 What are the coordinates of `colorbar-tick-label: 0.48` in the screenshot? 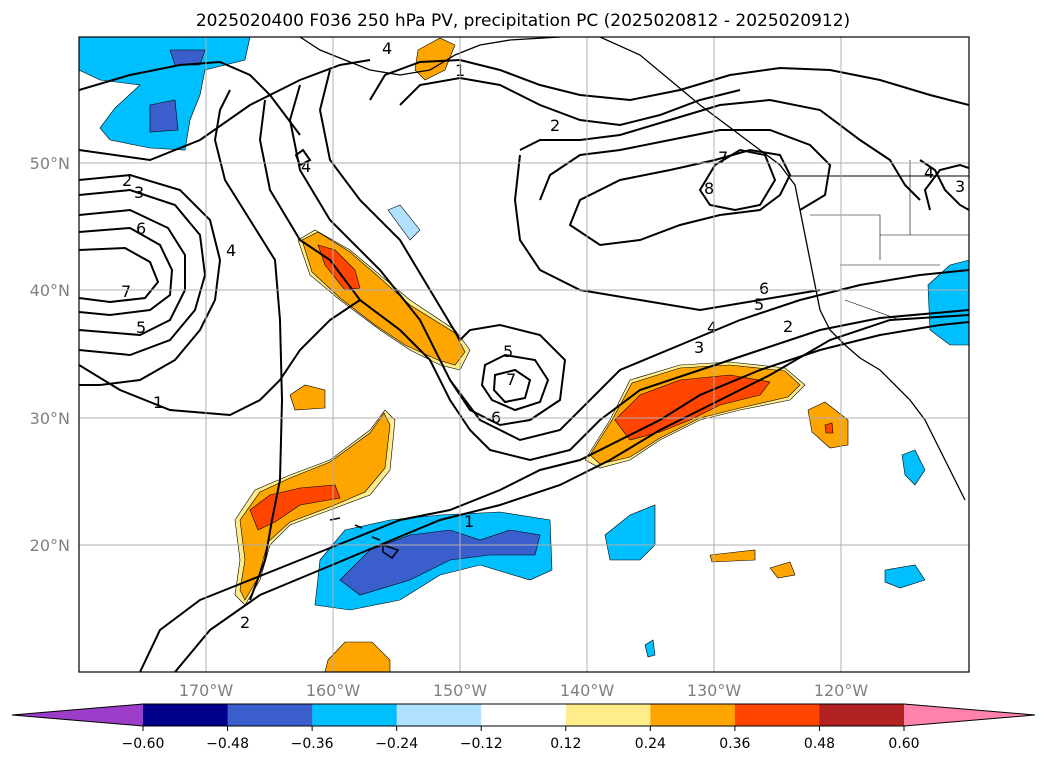 It's located at (819, 744).